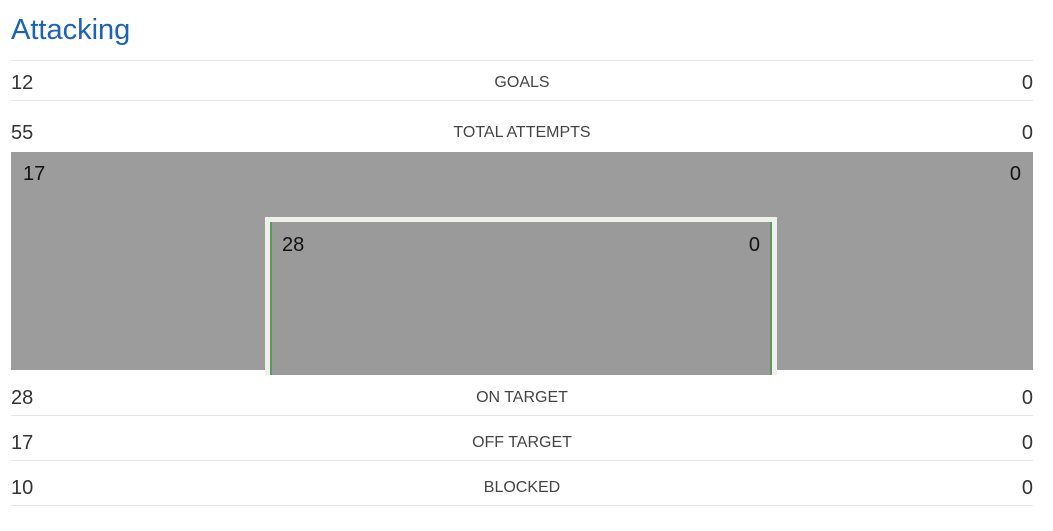 The image size is (1053, 531). What do you see at coordinates (71, 30) in the screenshot?
I see `section-title: Attacking` at bounding box center [71, 30].